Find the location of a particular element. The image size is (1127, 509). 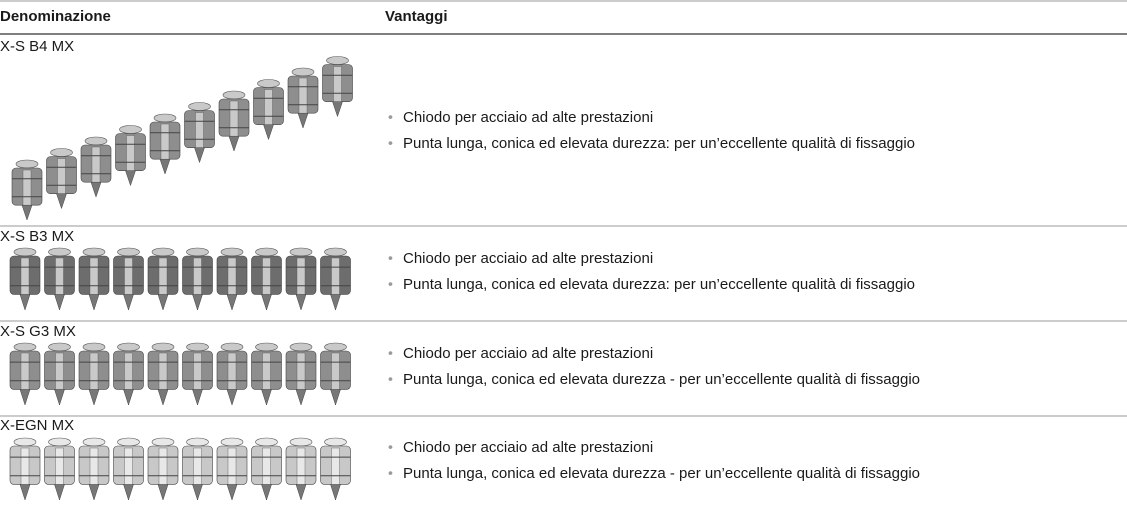

product-name: X-S B3 MX is located at coordinates (37, 236).